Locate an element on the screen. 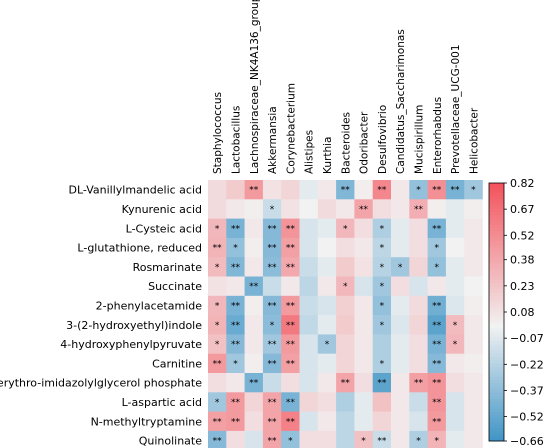 Image resolution: width=550 pixels, height=448 pixels. column-label: Desulfovibrio is located at coordinates (383, 139).